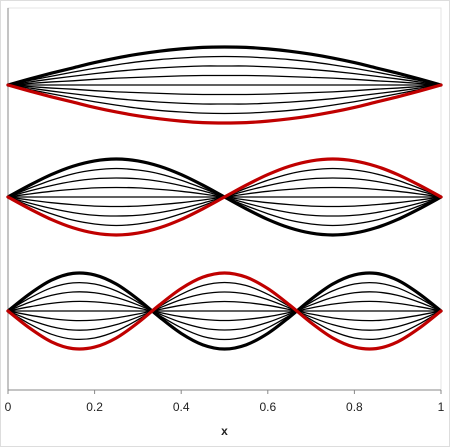 This screenshot has height=447, width=450. I want to click on x-tick-label: 0, so click(8, 407).